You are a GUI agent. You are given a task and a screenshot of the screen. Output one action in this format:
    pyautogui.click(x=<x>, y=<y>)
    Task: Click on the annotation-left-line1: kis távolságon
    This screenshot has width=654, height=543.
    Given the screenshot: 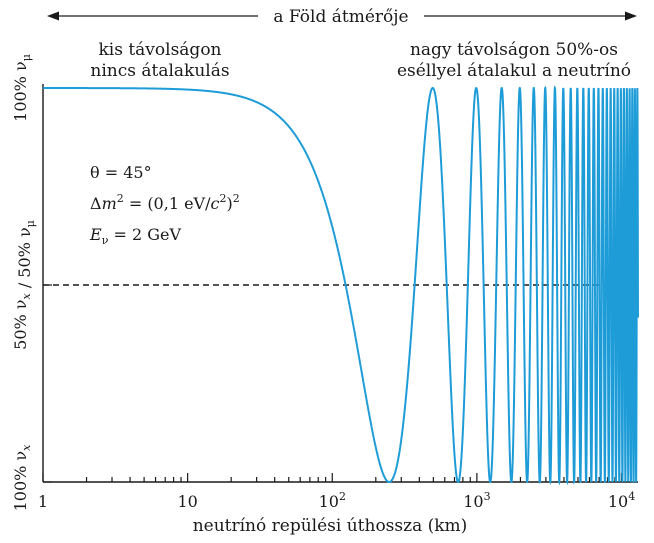 What is the action you would take?
    pyautogui.click(x=159, y=50)
    